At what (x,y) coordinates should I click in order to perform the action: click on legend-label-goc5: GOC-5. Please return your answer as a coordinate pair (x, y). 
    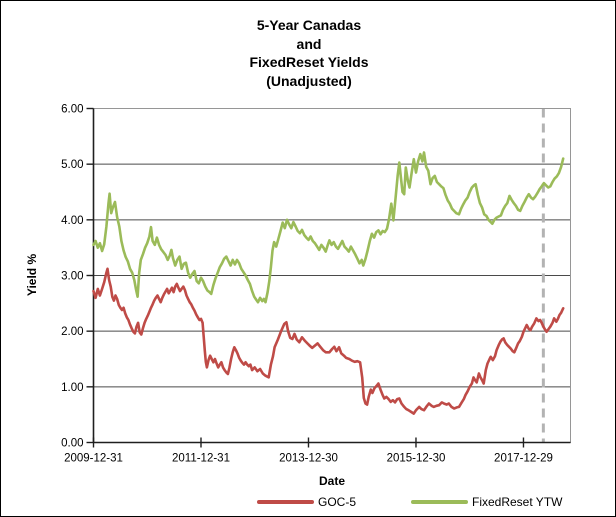
    Looking at the image, I should click on (337, 502).